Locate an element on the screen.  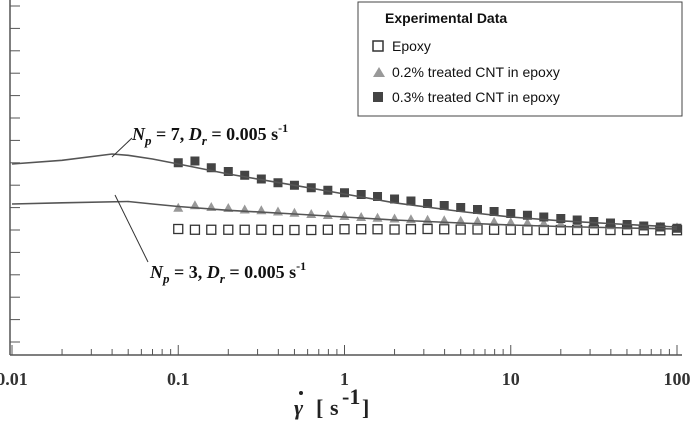
legend-item-0.2-cnt: 0.2% treated CNT in epoxy is located at coordinates (466, 72).